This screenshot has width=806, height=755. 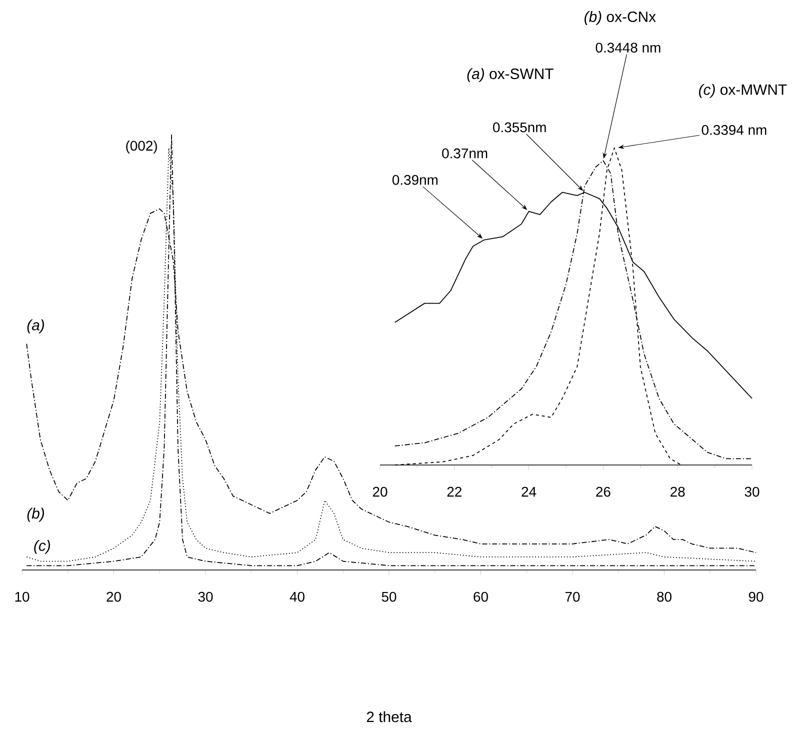 What do you see at coordinates (572, 597) in the screenshot?
I see `x-tick-label: 70` at bounding box center [572, 597].